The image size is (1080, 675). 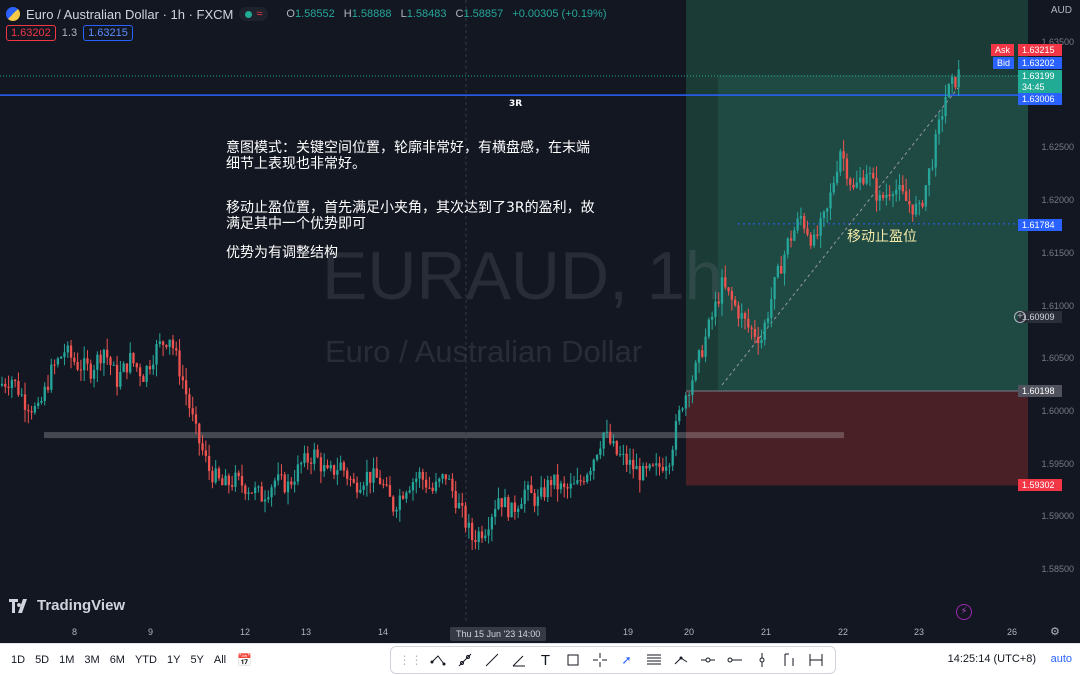 I want to click on lightning-icon: ⚡, so click(x=964, y=612).